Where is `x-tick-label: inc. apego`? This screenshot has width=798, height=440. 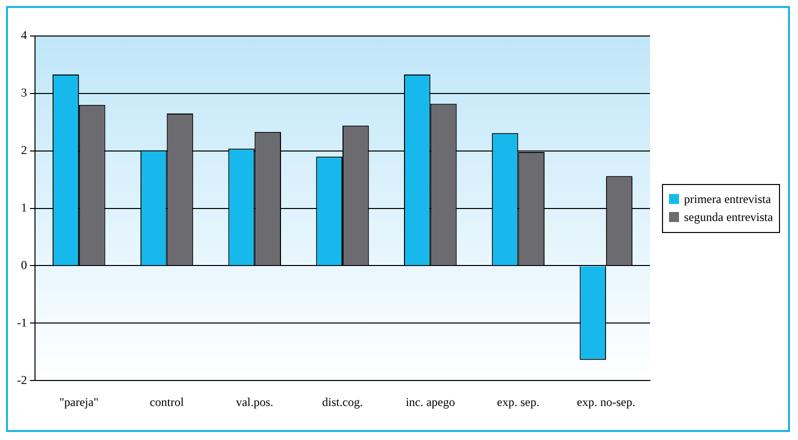
x-tick-label: inc. apego is located at coordinates (431, 401).